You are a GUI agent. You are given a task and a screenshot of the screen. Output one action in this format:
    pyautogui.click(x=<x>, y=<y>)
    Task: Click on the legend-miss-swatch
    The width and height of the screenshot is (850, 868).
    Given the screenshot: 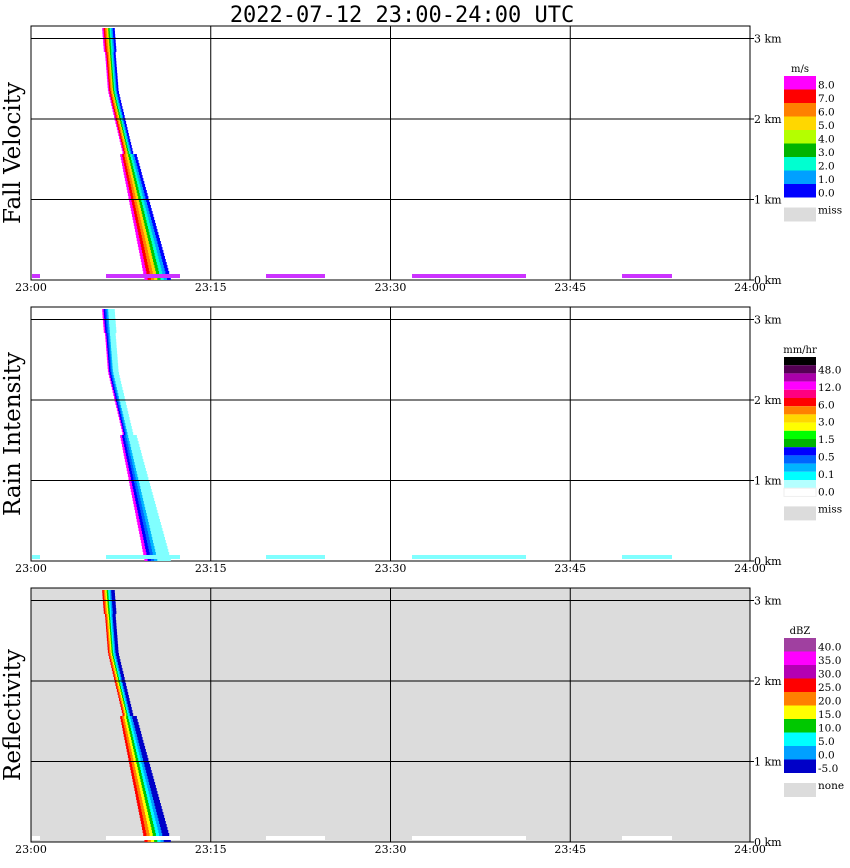 What is the action you would take?
    pyautogui.click(x=800, y=790)
    